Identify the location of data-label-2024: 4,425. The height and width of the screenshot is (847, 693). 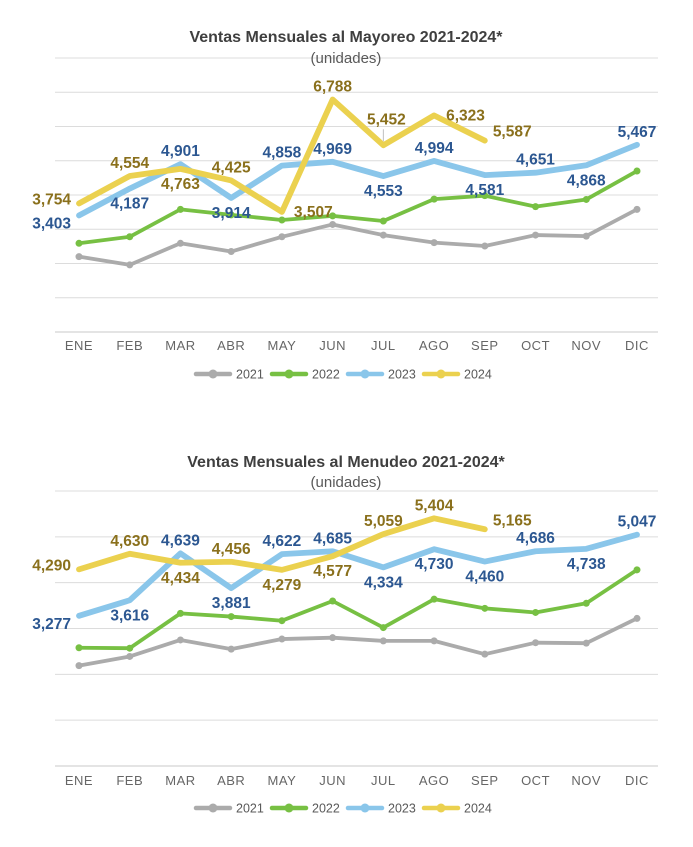
(231, 167).